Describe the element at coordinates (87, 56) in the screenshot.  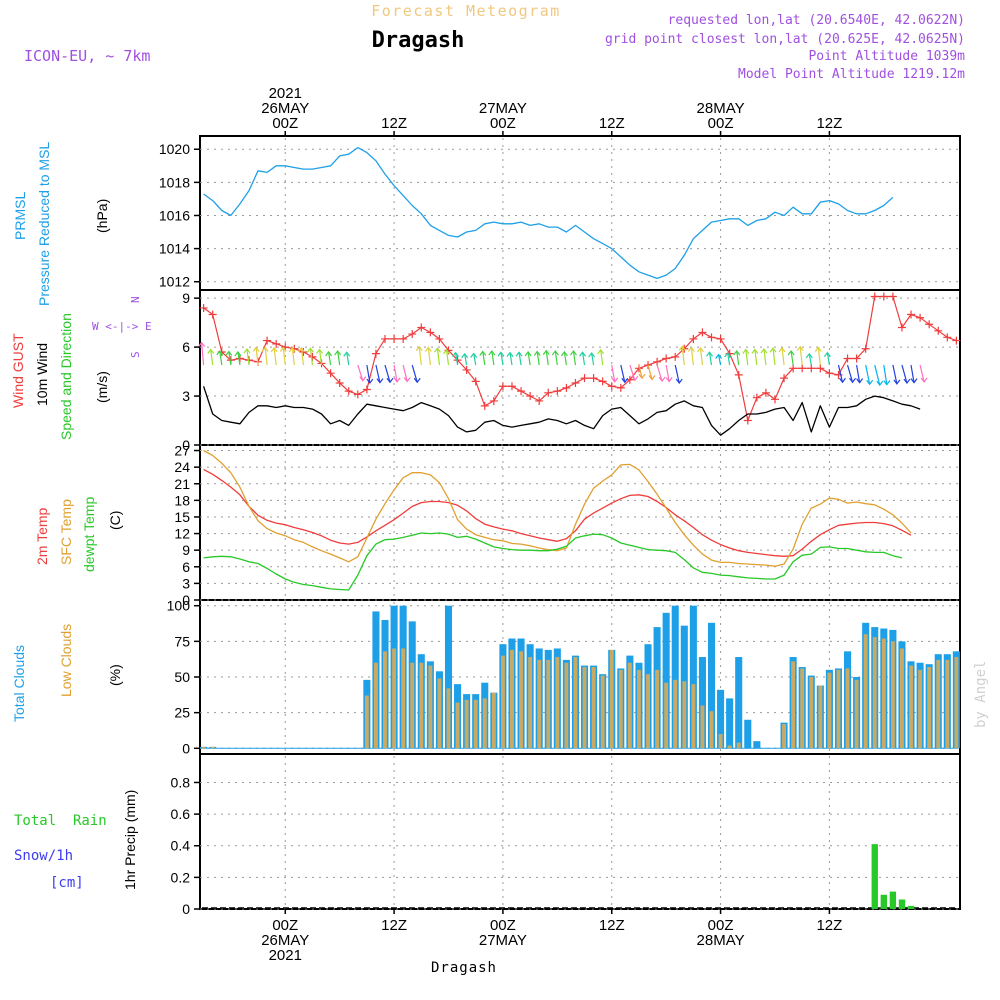
I see `model-label: ICON-EU, ~ 7km` at that location.